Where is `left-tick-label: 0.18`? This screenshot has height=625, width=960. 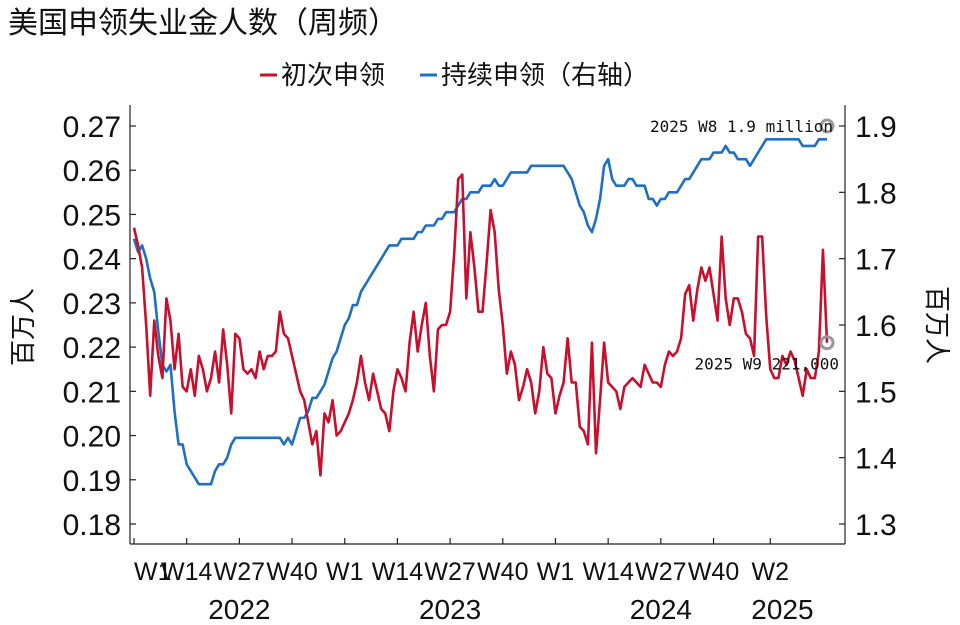 left-tick-label: 0.18 is located at coordinates (92, 525).